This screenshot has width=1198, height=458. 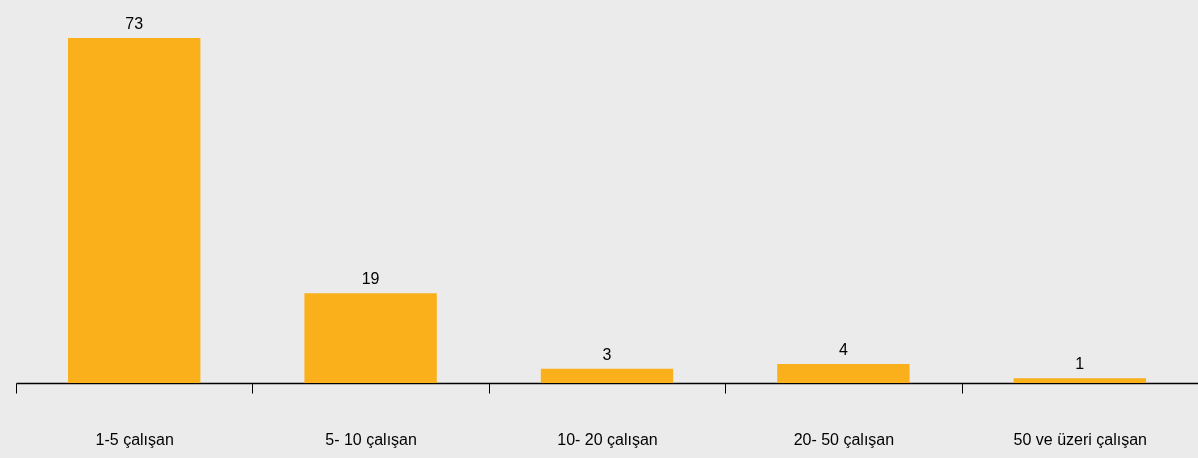 What do you see at coordinates (370, 279) in the screenshot?
I see `data-label: 19` at bounding box center [370, 279].